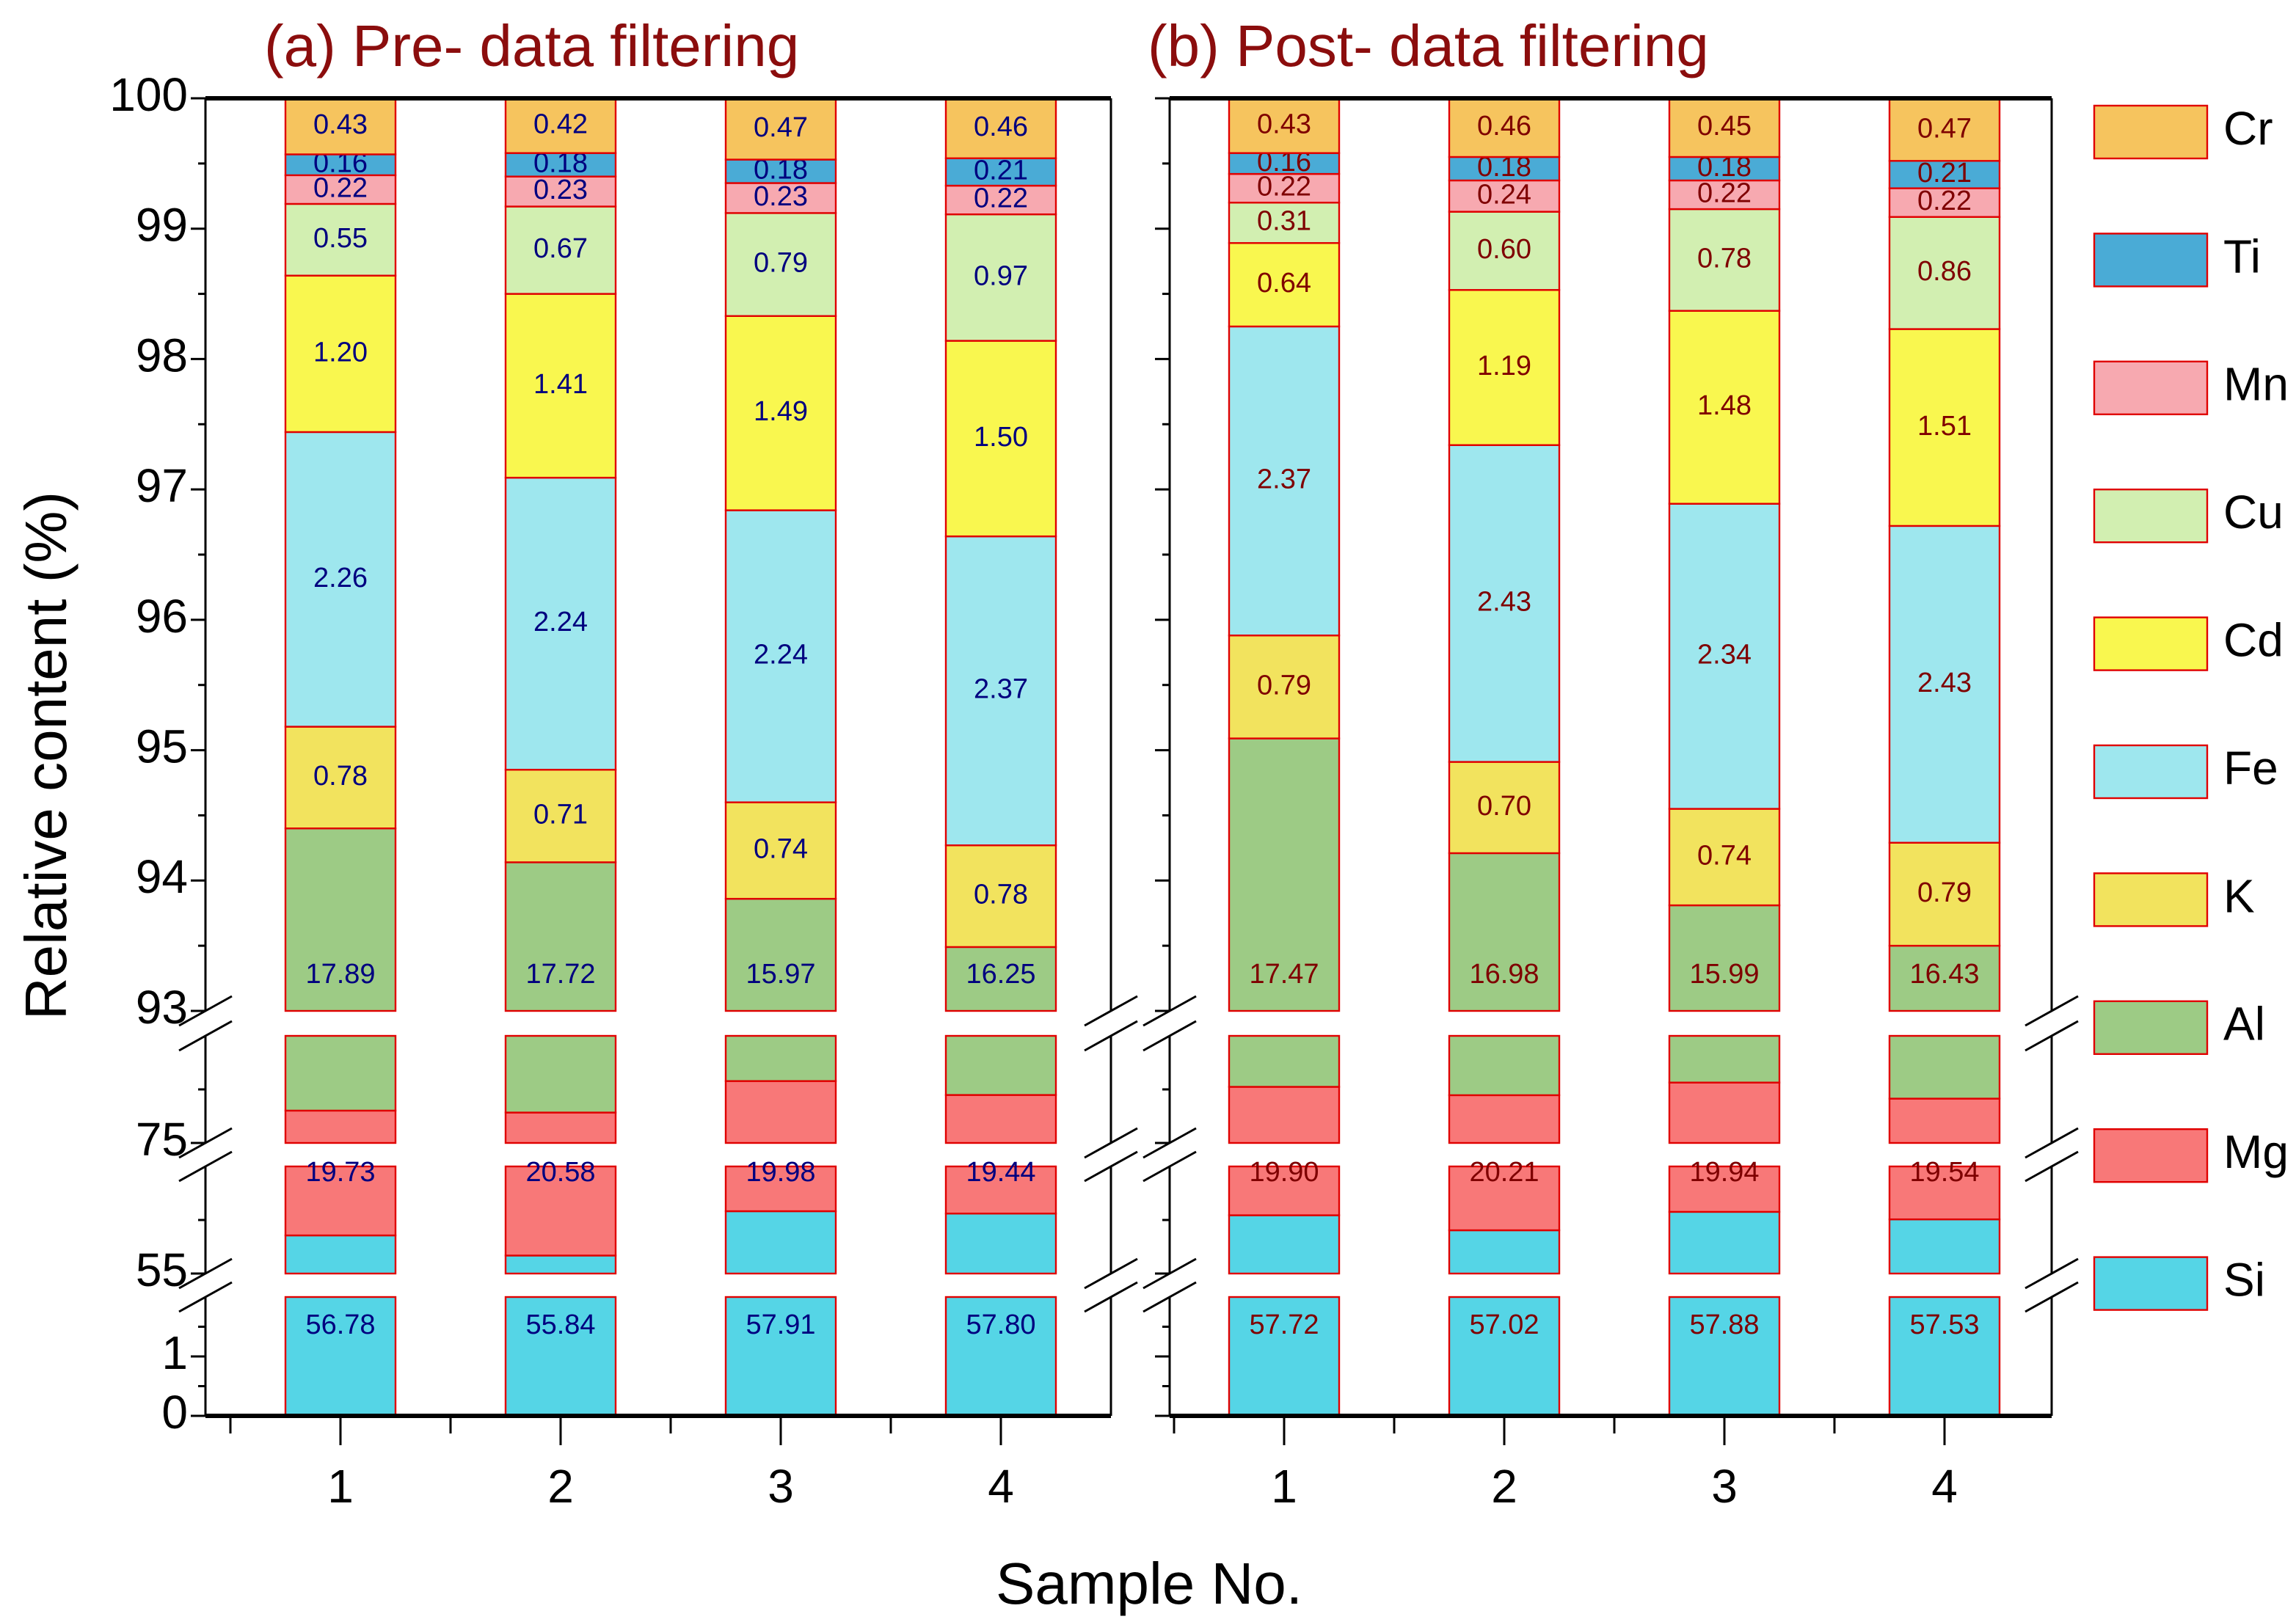  I want to click on panel-title: (a) Pre- data filtering, so click(531, 45).